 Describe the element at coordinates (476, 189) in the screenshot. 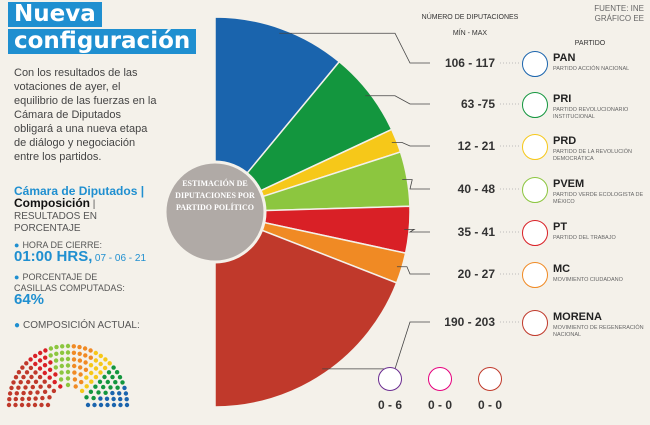

I see `range-pvem: 40 - 48` at that location.